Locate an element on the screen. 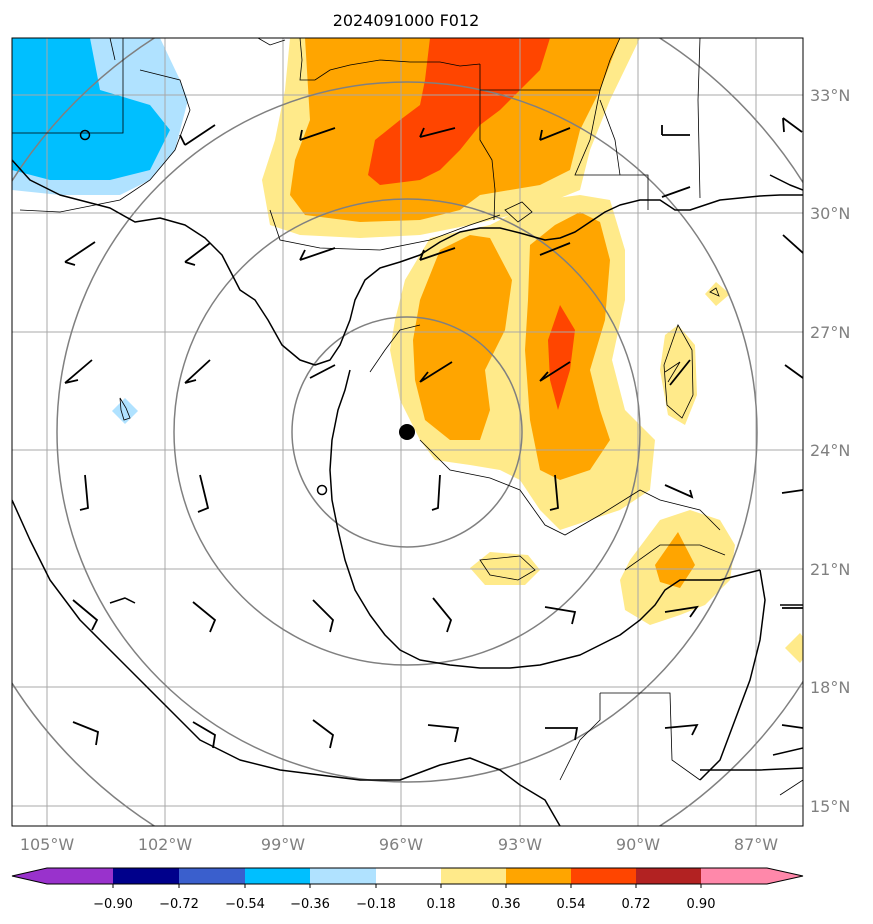 This screenshot has width=873, height=924. coastline-island is located at coordinates (122, 600).